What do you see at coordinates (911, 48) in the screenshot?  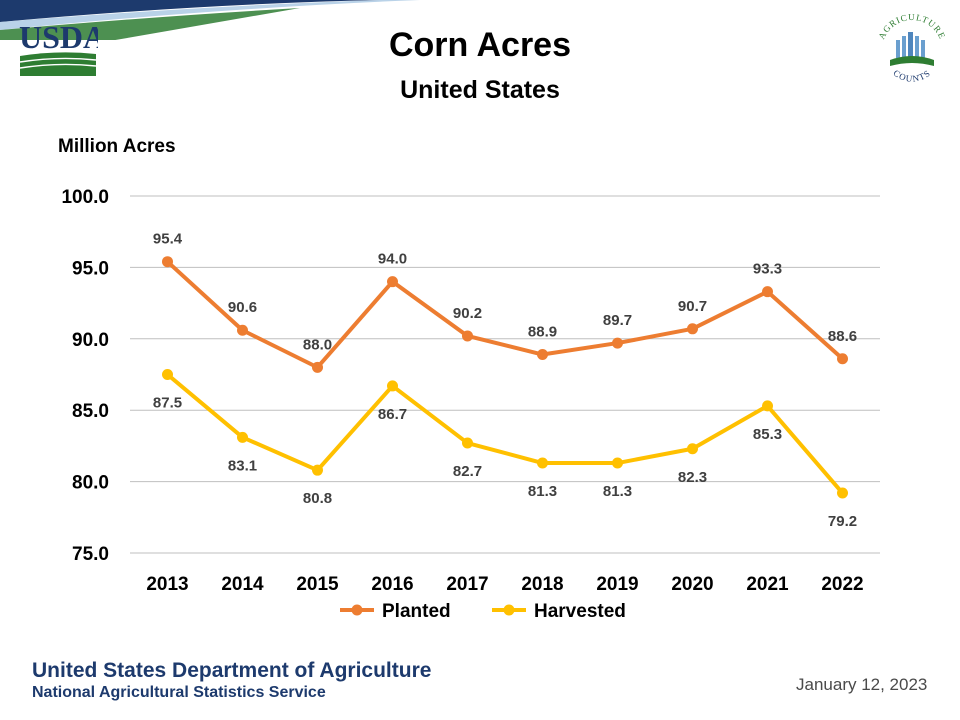 I see `agriculture-counts-logo: AGRICULTURE COUNTS` at bounding box center [911, 48].